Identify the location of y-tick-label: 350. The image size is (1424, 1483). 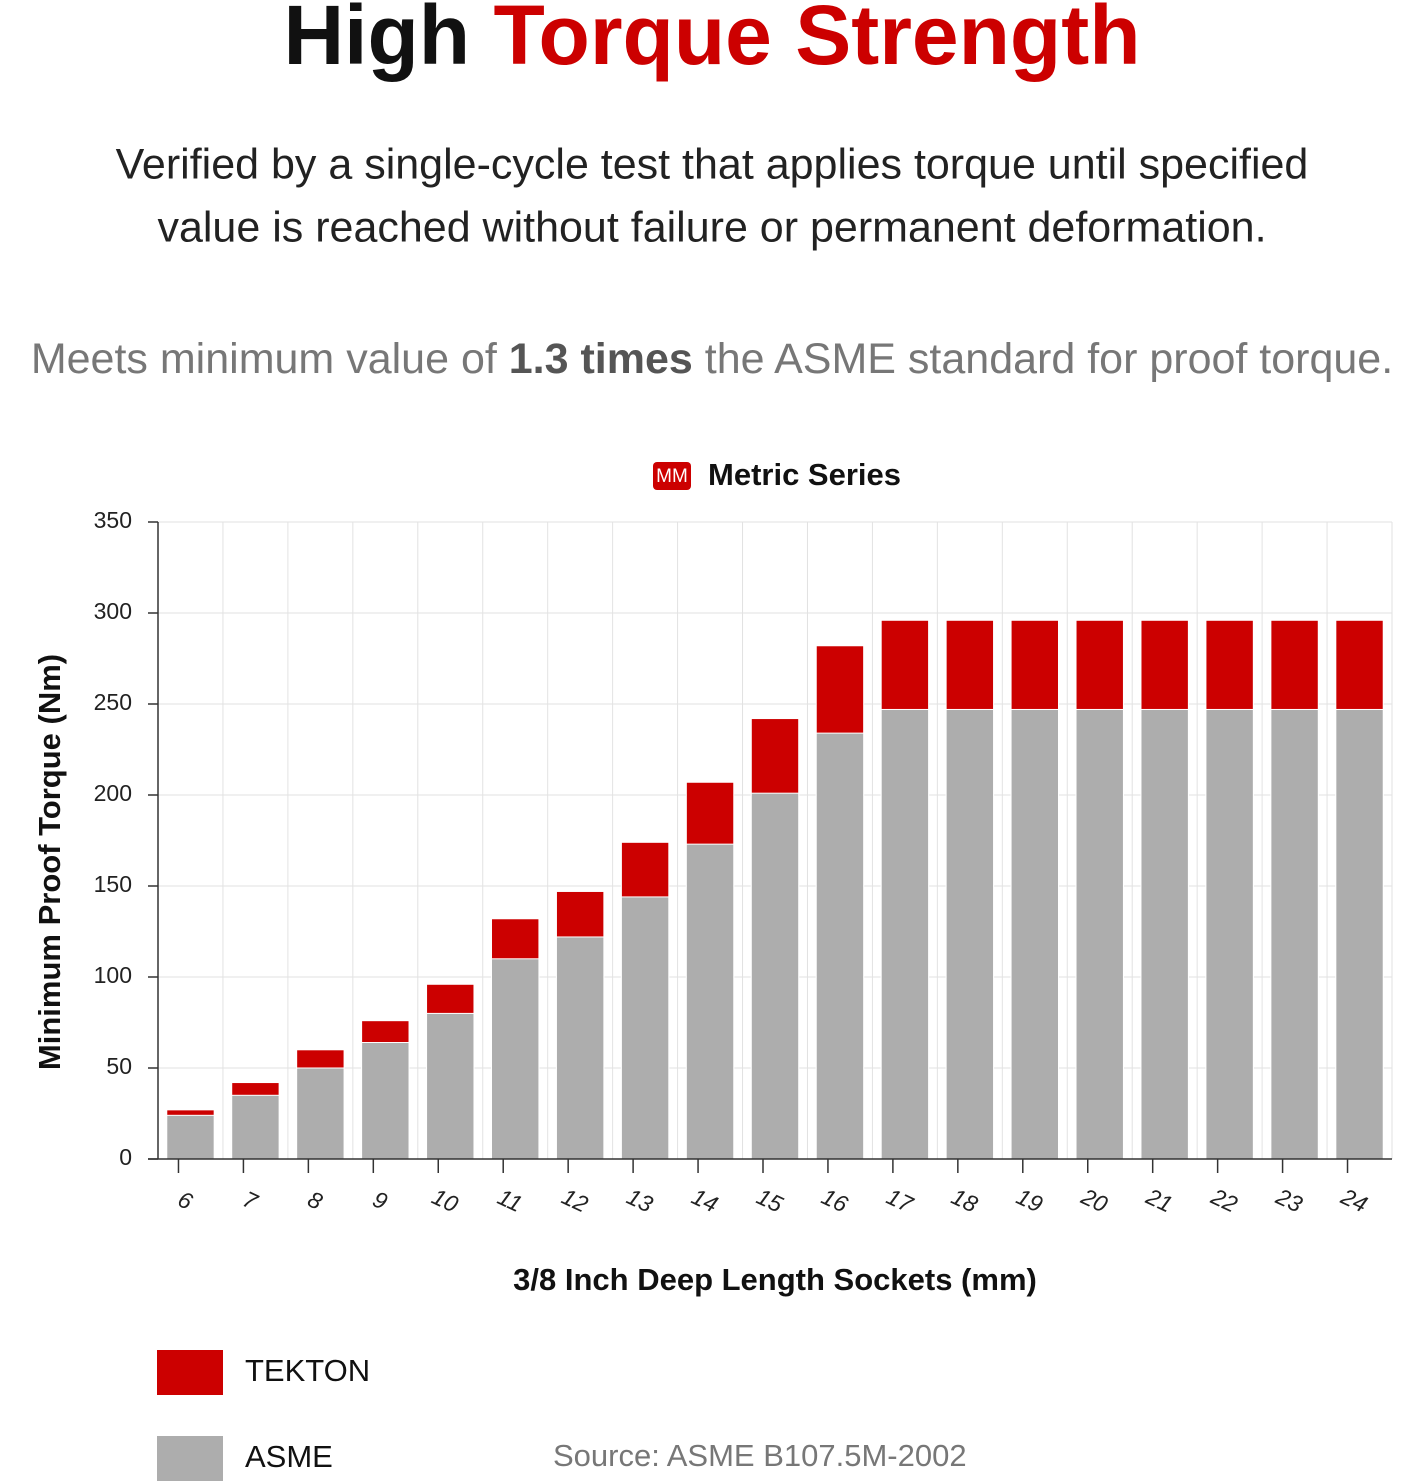
(113, 520).